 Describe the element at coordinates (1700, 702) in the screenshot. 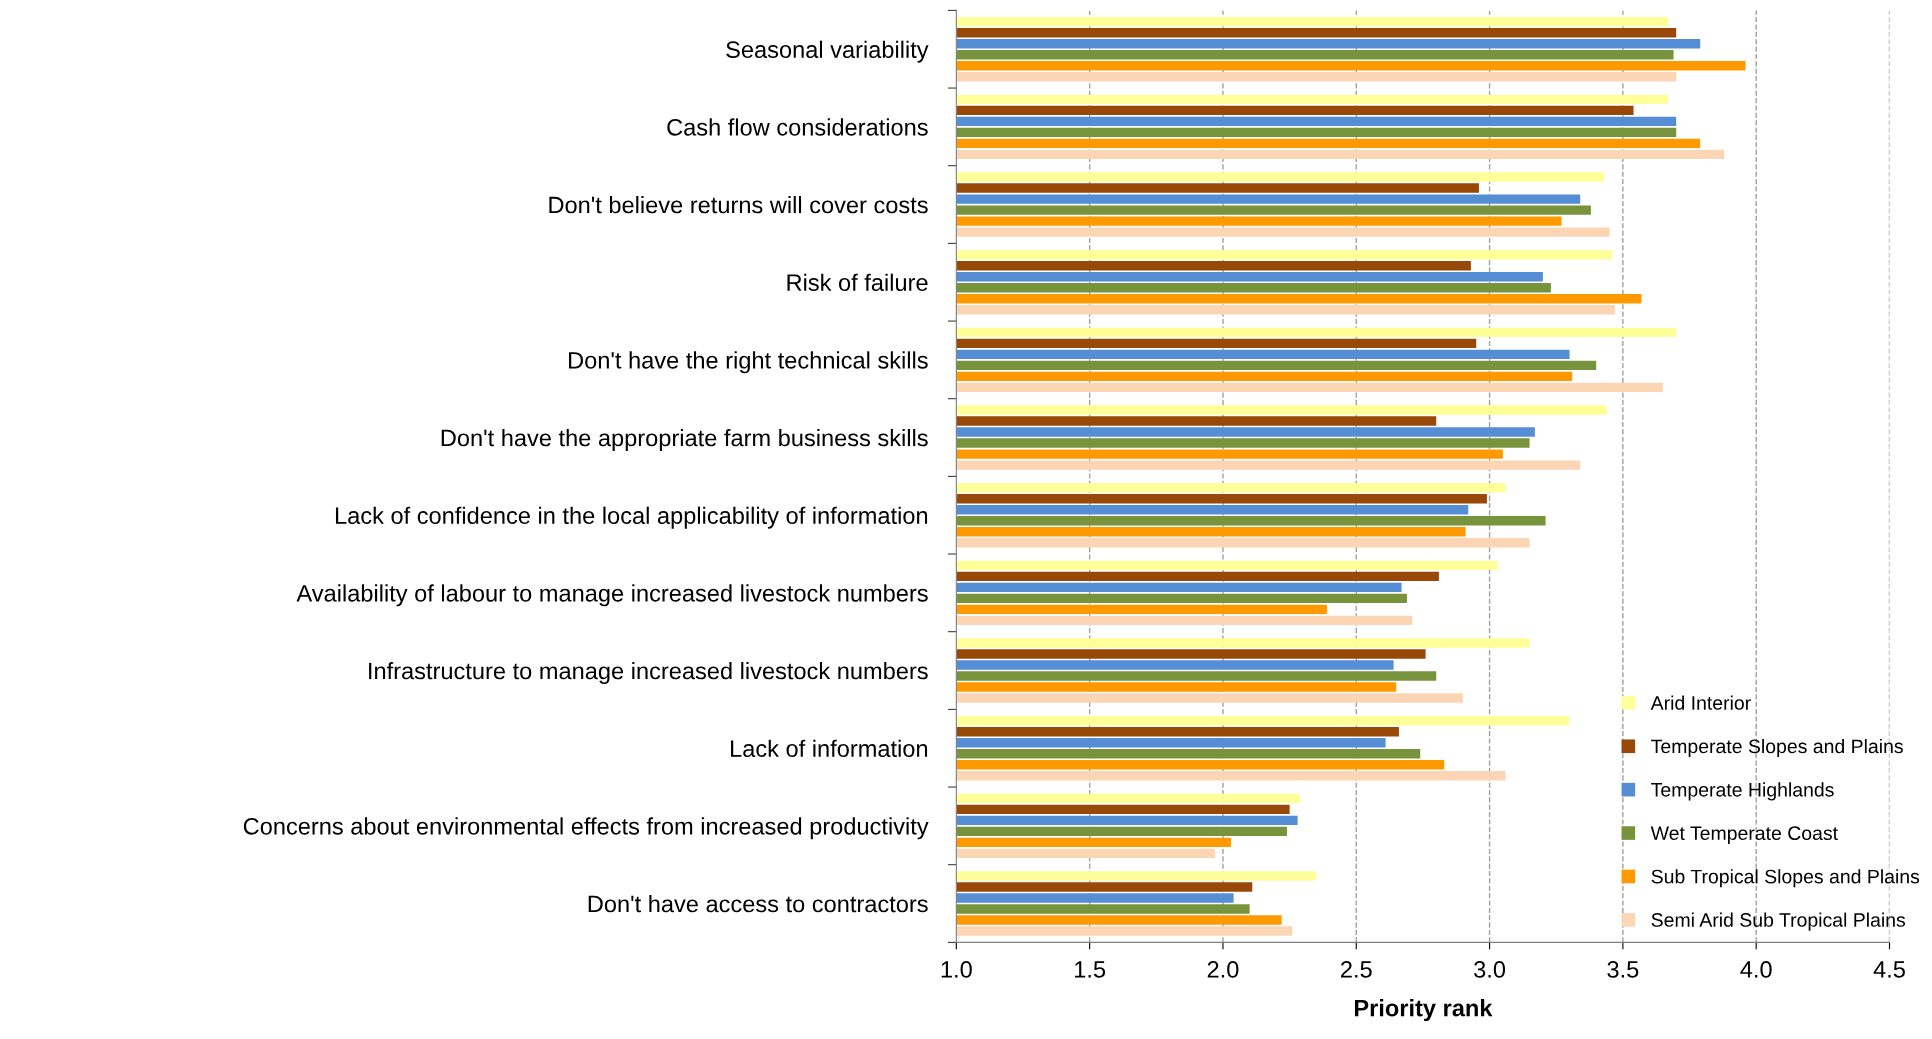

I see `legend-label: Arid Interior` at that location.